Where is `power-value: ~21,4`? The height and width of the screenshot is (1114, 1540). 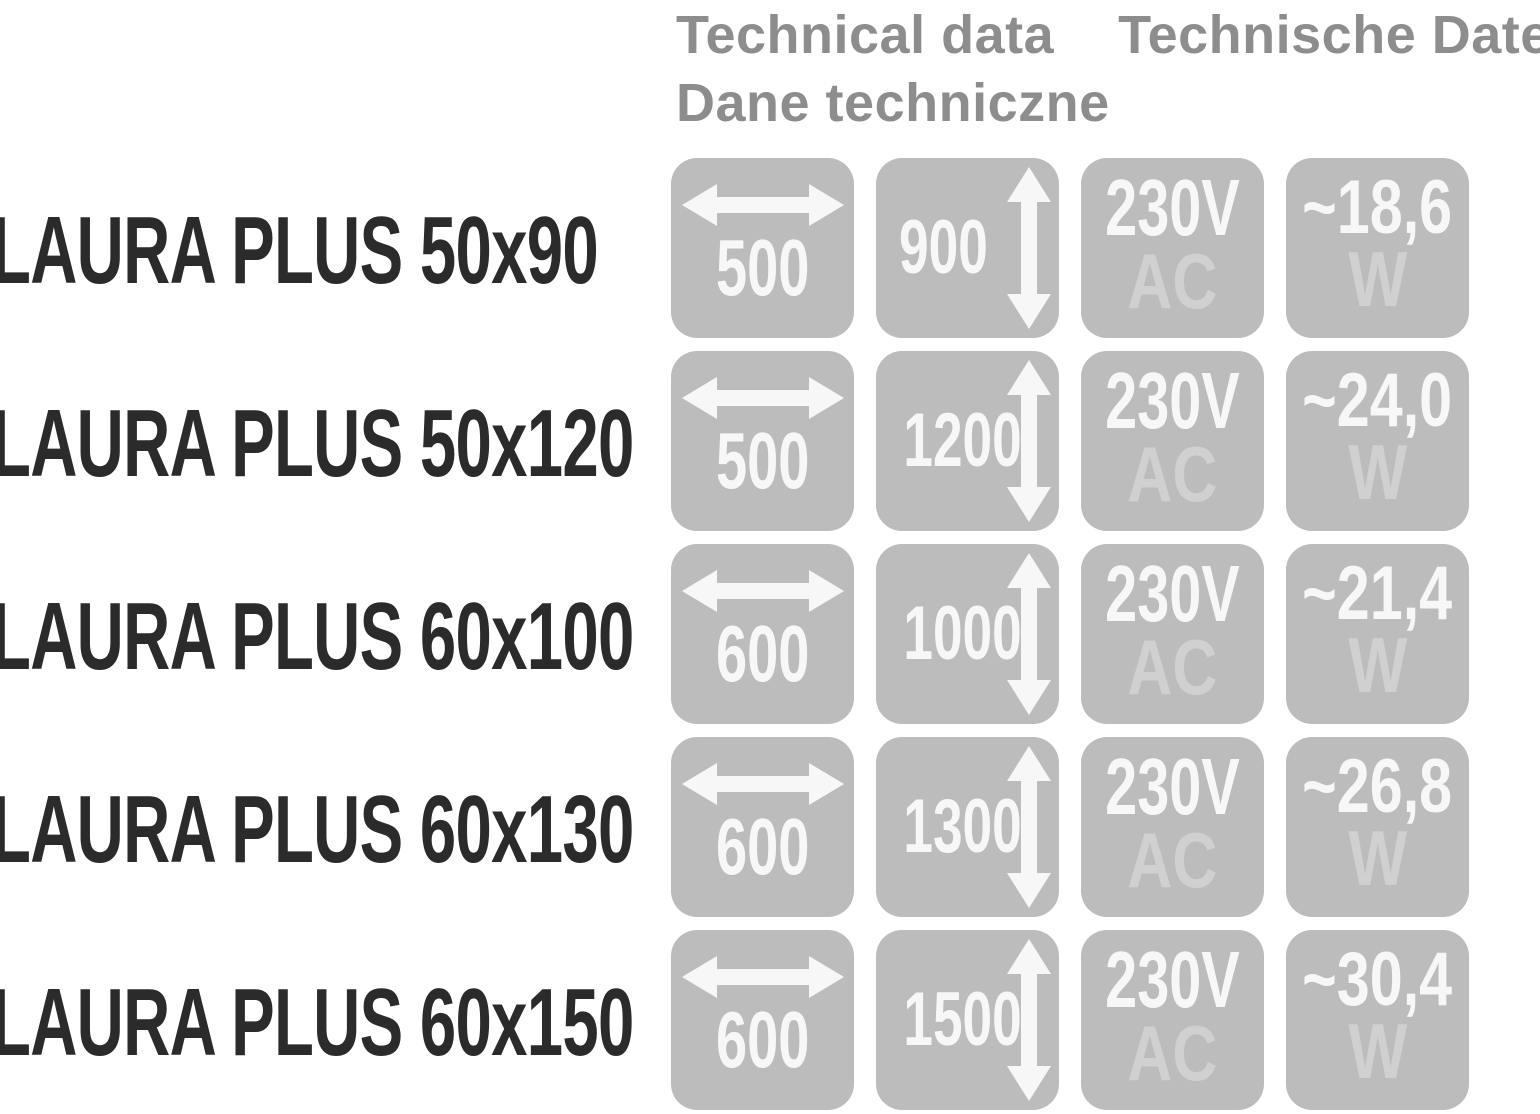
power-value: ~21,4 is located at coordinates (1377, 593).